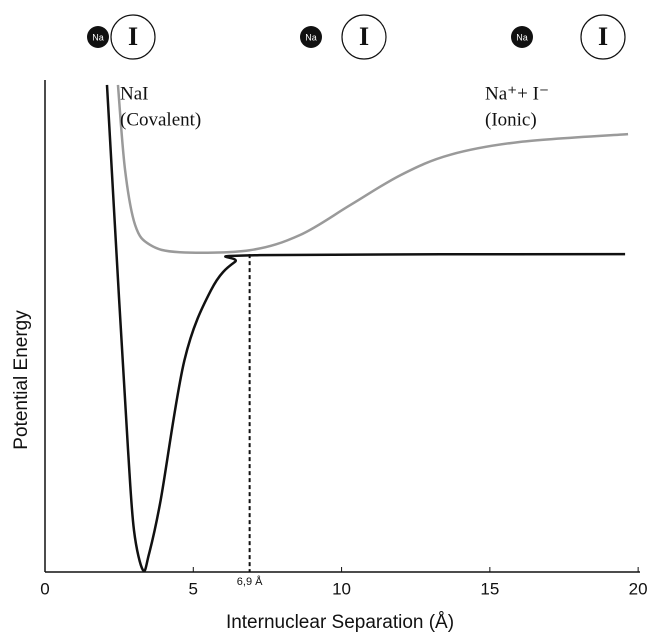  Describe the element at coordinates (511, 119) in the screenshot. I see `annotation-sub: (Ionic)` at that location.